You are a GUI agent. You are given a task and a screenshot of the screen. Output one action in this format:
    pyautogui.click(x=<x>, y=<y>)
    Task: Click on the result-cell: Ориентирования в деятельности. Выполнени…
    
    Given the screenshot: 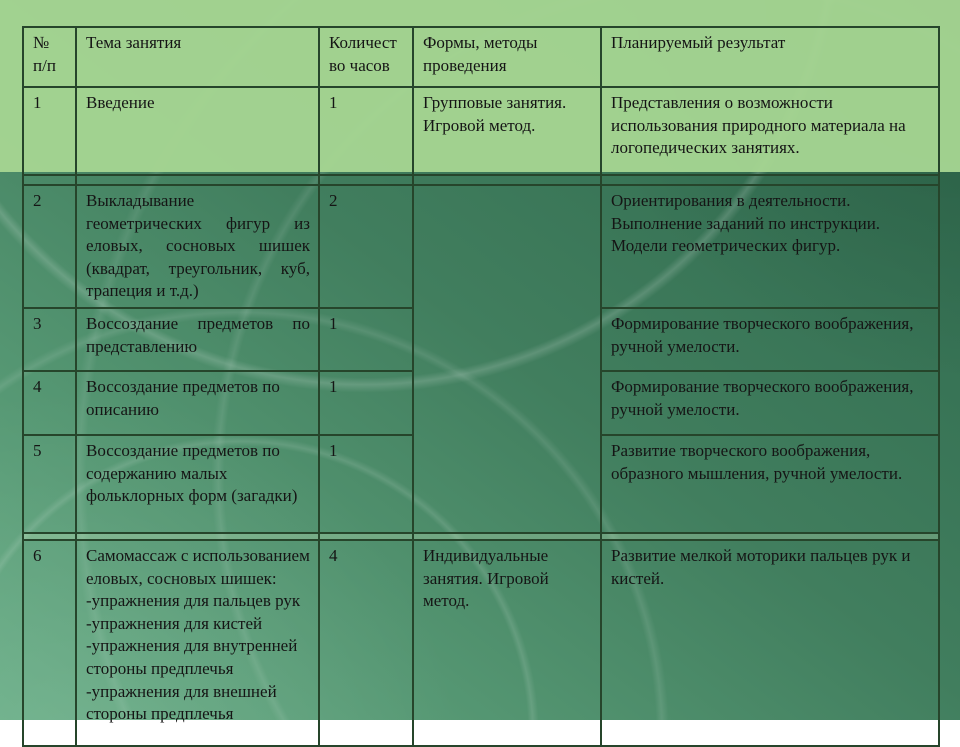 What is the action you would take?
    pyautogui.click(x=770, y=246)
    